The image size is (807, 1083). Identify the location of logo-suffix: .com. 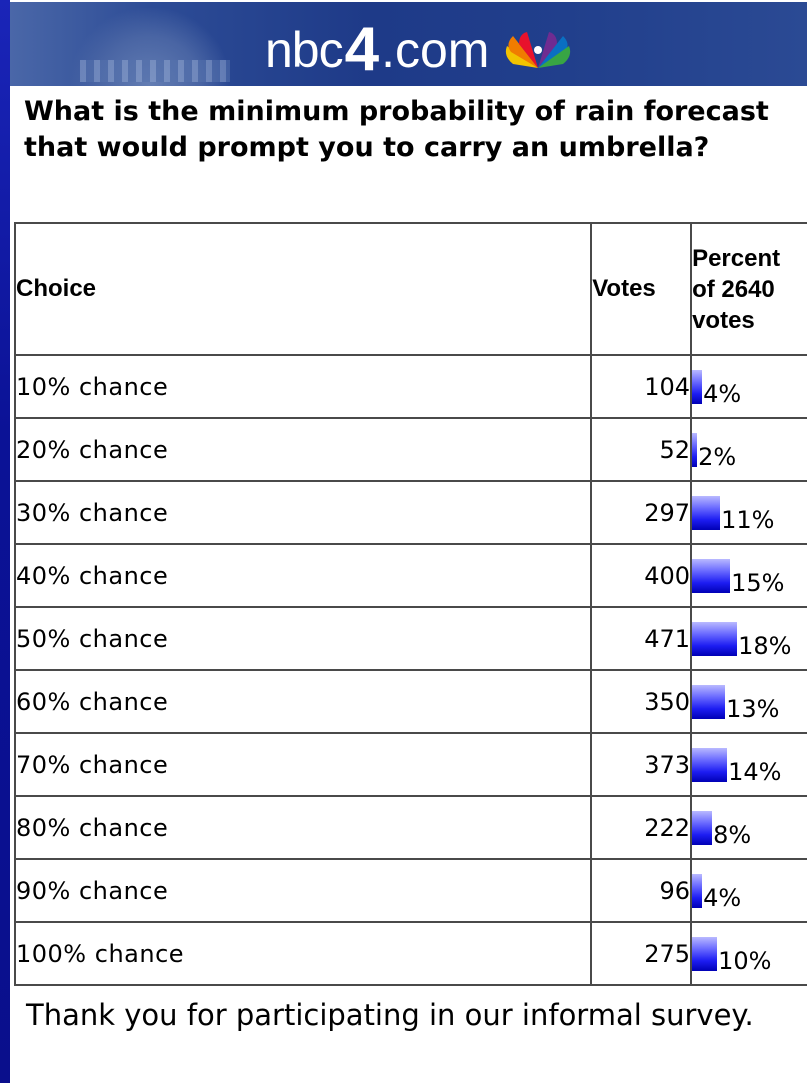
(435, 50).